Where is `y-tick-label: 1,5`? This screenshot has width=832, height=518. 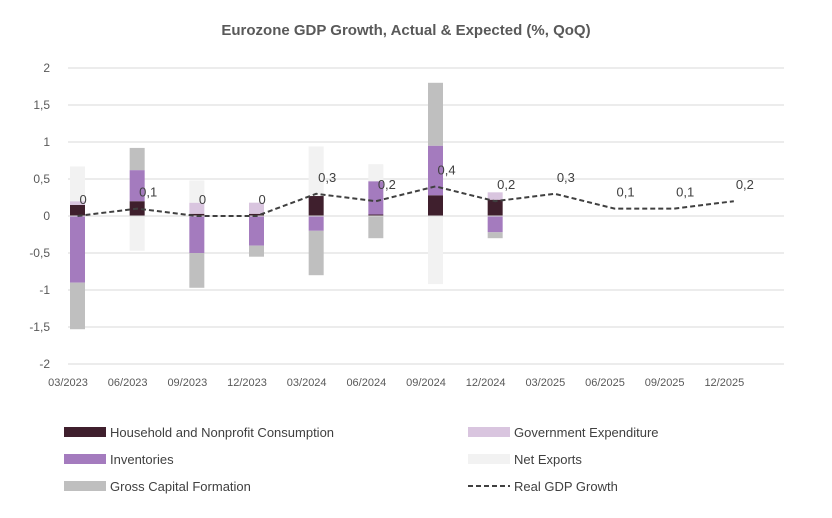
y-tick-label: 1,5 is located at coordinates (41, 105).